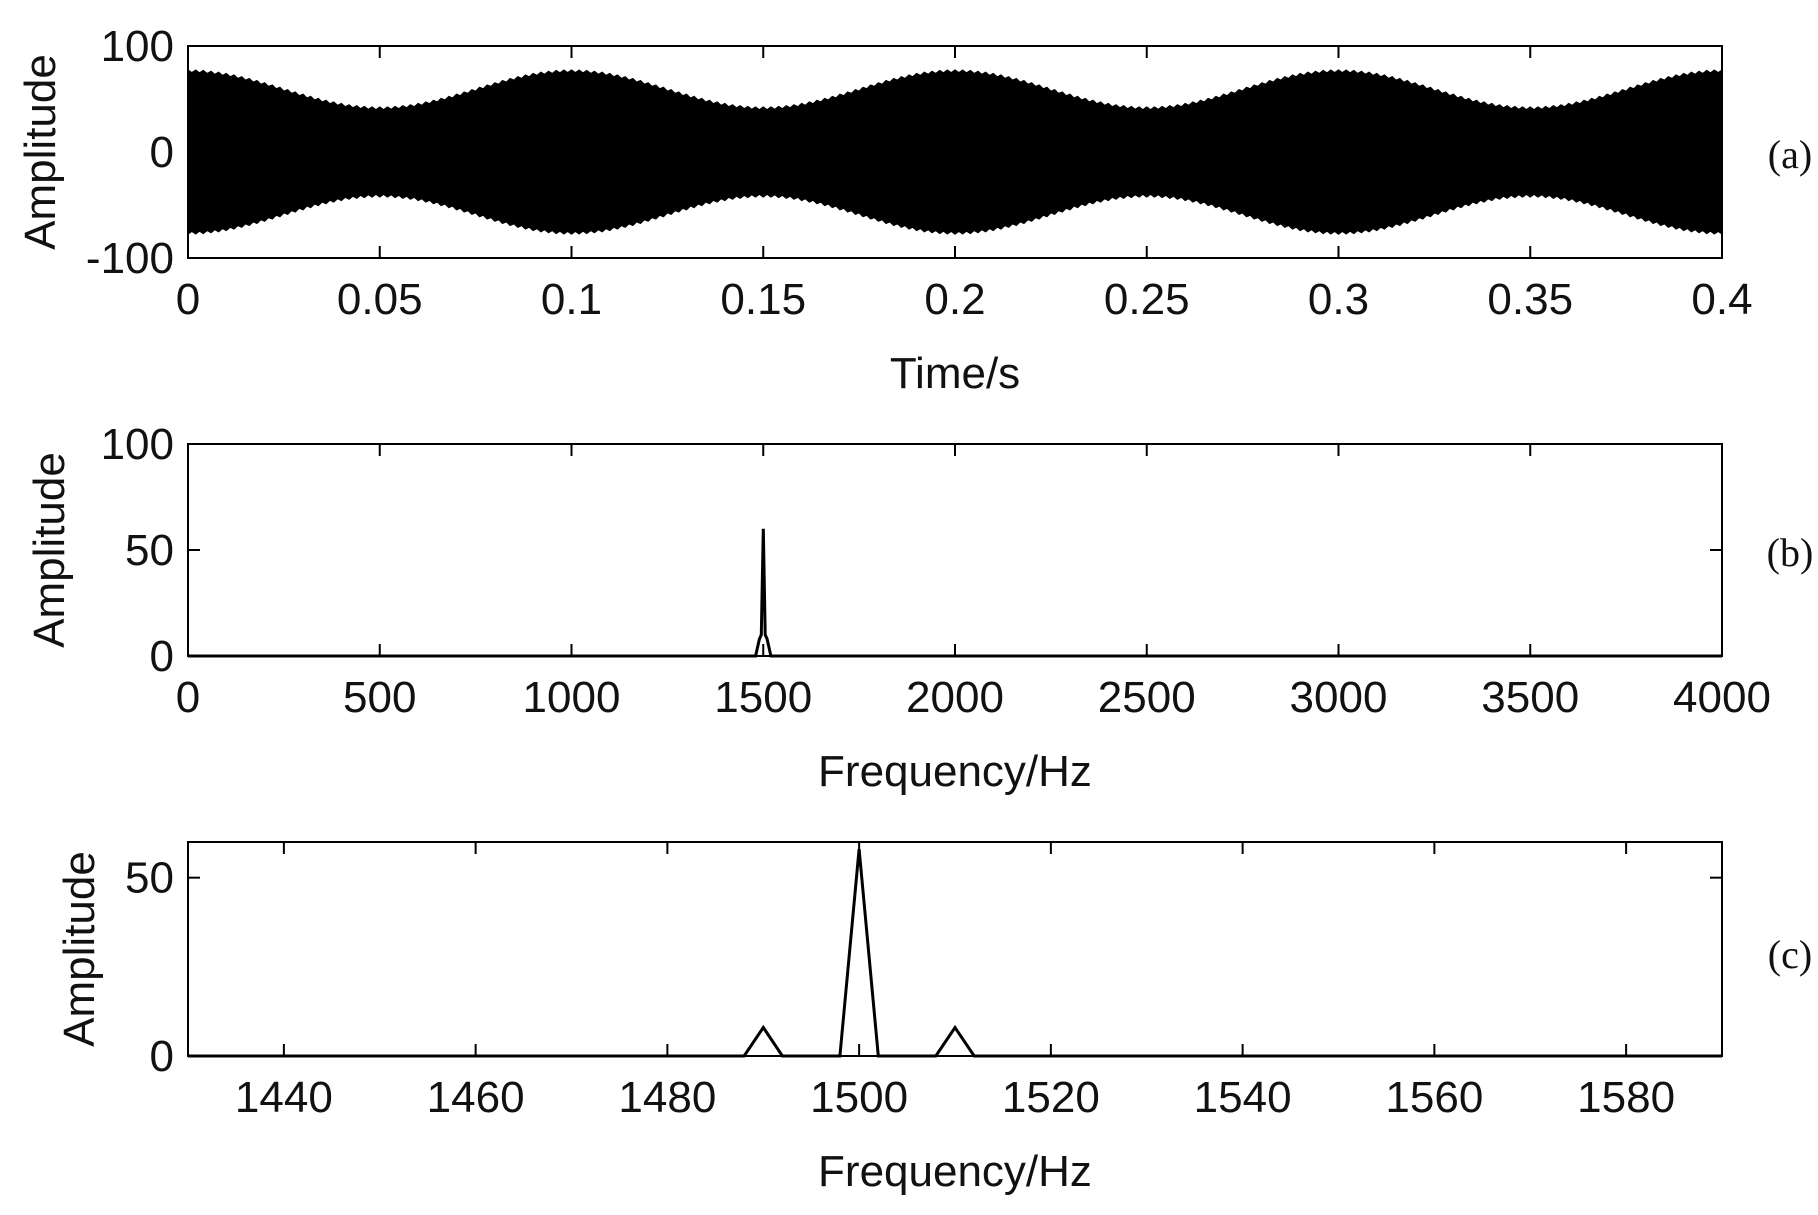 Image resolution: width=1818 pixels, height=1215 pixels. What do you see at coordinates (1626, 1097) in the screenshot?
I see `x-tick-label: 1580` at bounding box center [1626, 1097].